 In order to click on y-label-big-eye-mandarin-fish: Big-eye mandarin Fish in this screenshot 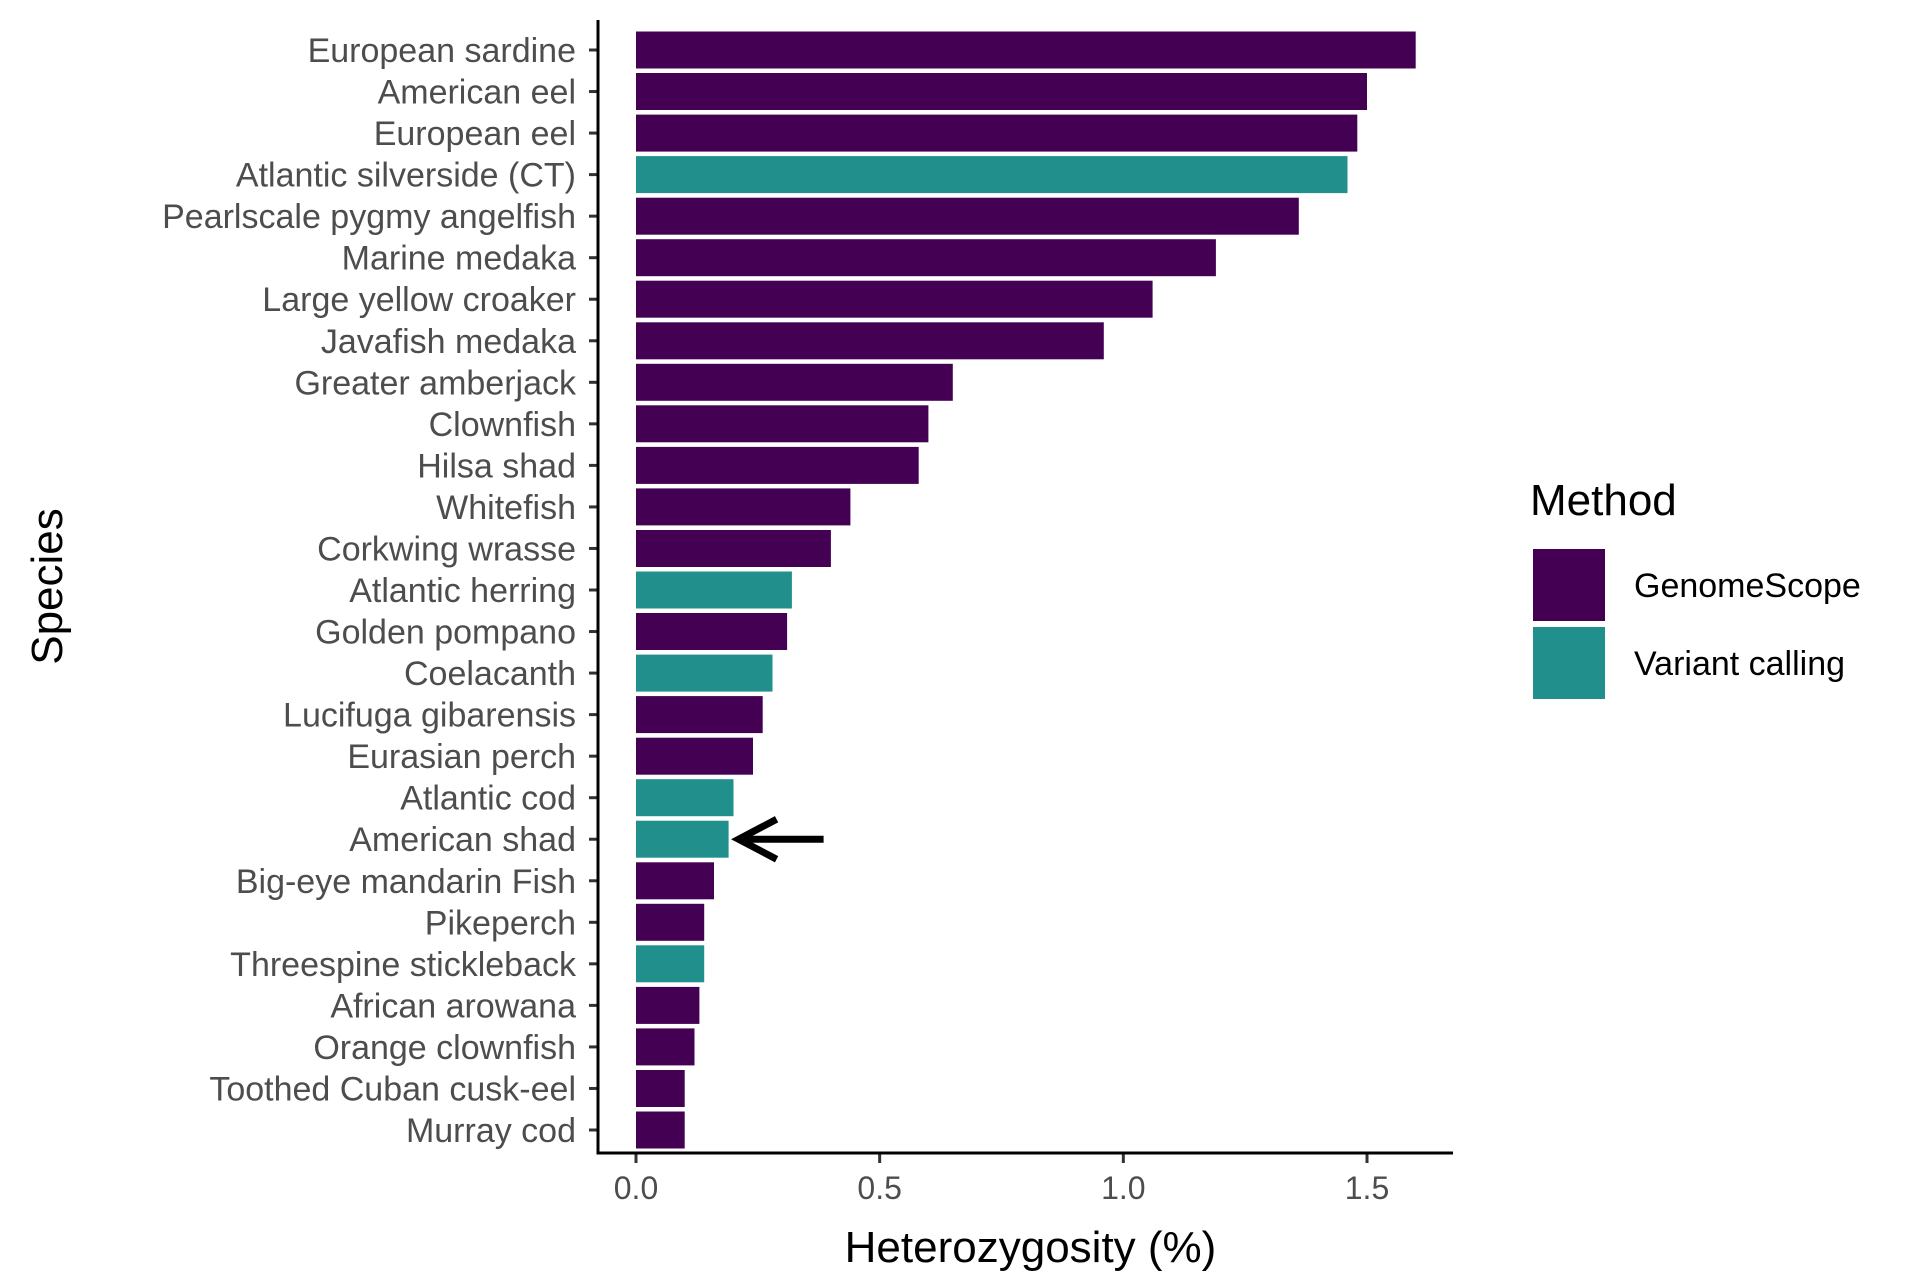, I will do `click(406, 882)`.